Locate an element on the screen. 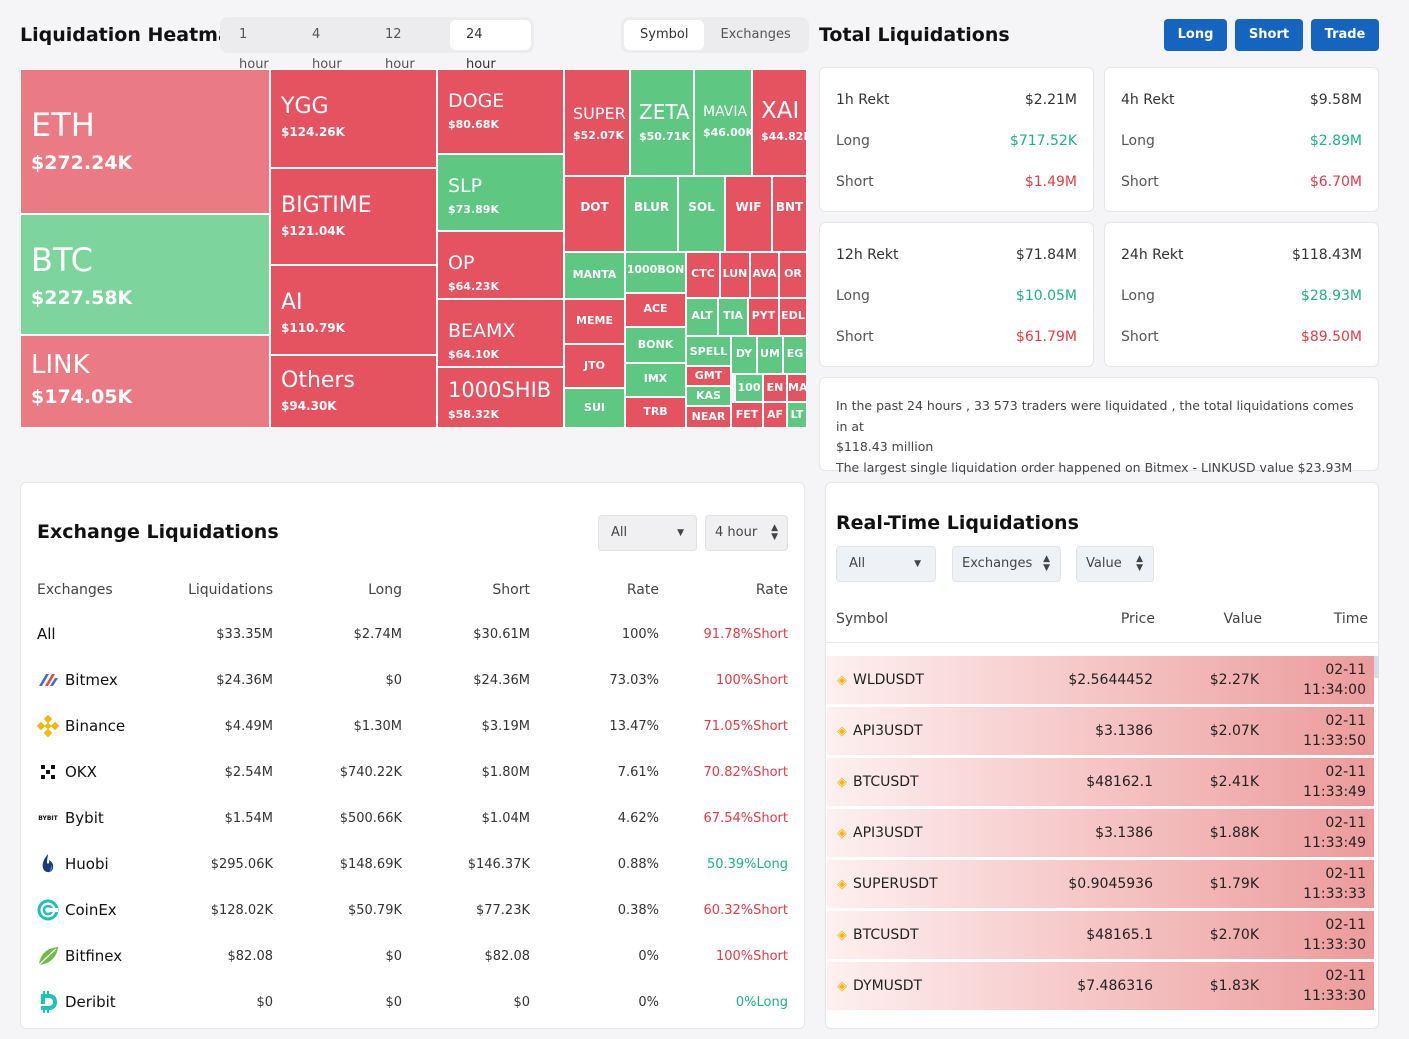 The height and width of the screenshot is (1039, 1409). realtime-row: ◈ API3USDT $3.1386 $2.07K 02-11 11:33:50 is located at coordinates (1100, 731).